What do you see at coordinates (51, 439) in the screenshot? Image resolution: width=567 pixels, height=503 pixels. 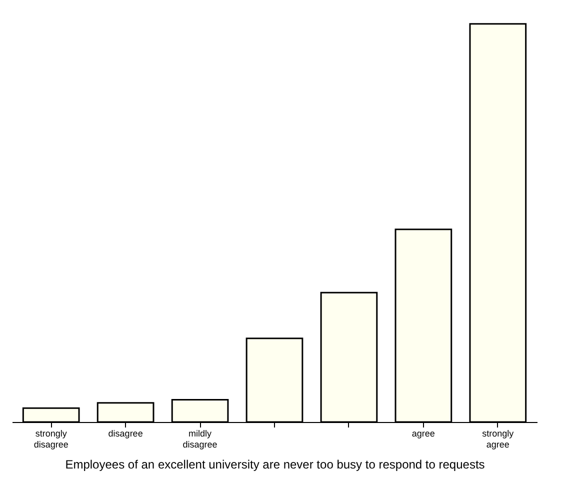 I see `x-tick-label: strongly disagree` at bounding box center [51, 439].